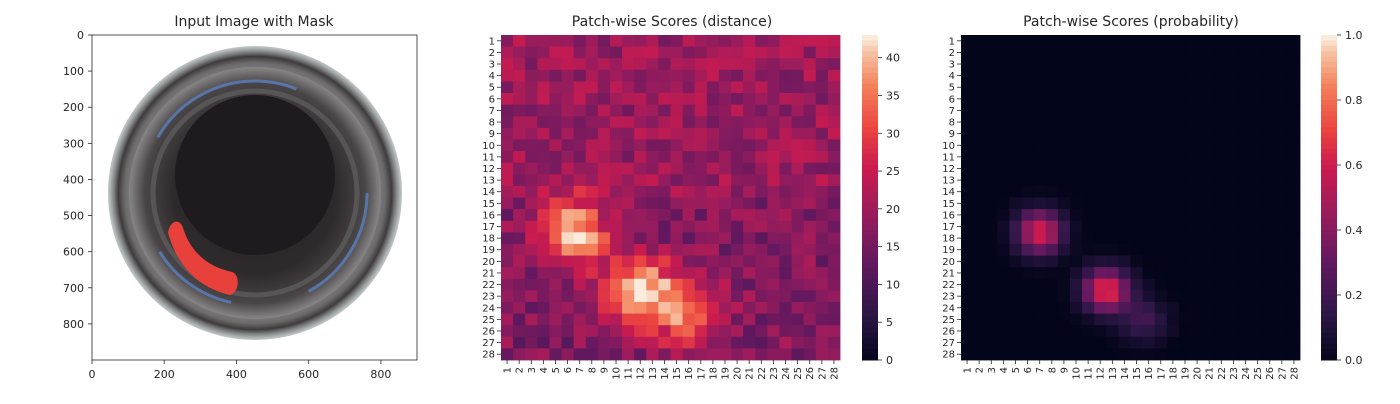  What do you see at coordinates (968, 370) in the screenshot?
I see `col-label: 1` at bounding box center [968, 370].